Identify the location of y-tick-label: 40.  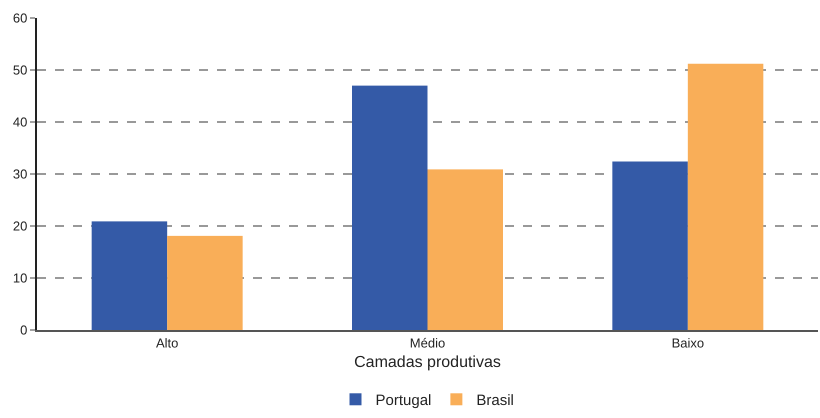
(20, 122).